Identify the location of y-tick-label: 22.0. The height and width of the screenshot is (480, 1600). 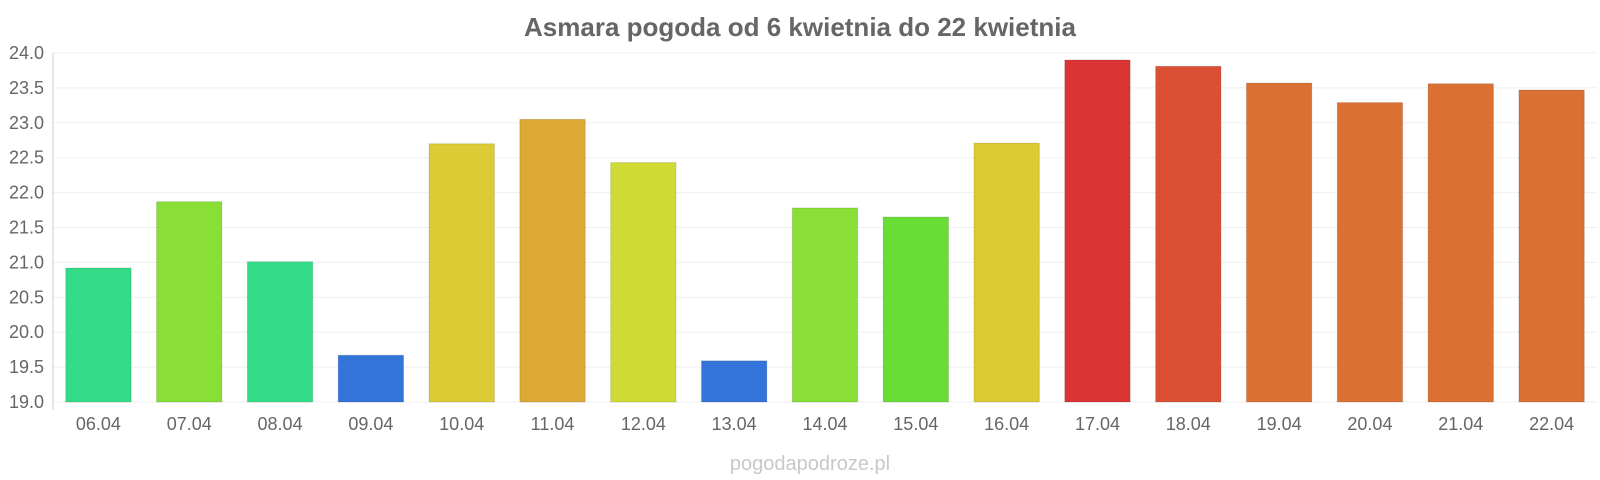
(26, 193).